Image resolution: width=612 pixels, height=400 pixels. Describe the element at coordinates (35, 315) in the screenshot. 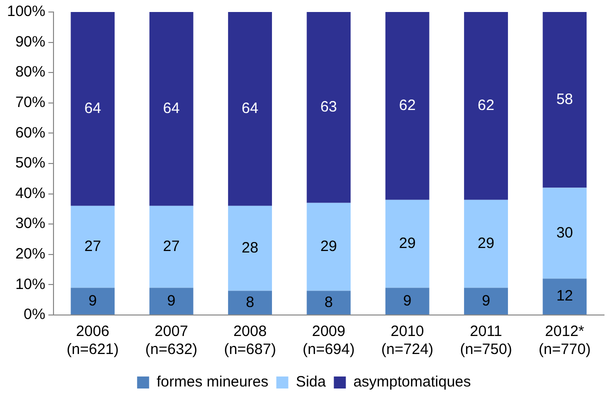

I see `y-tick-label: 0%` at that location.